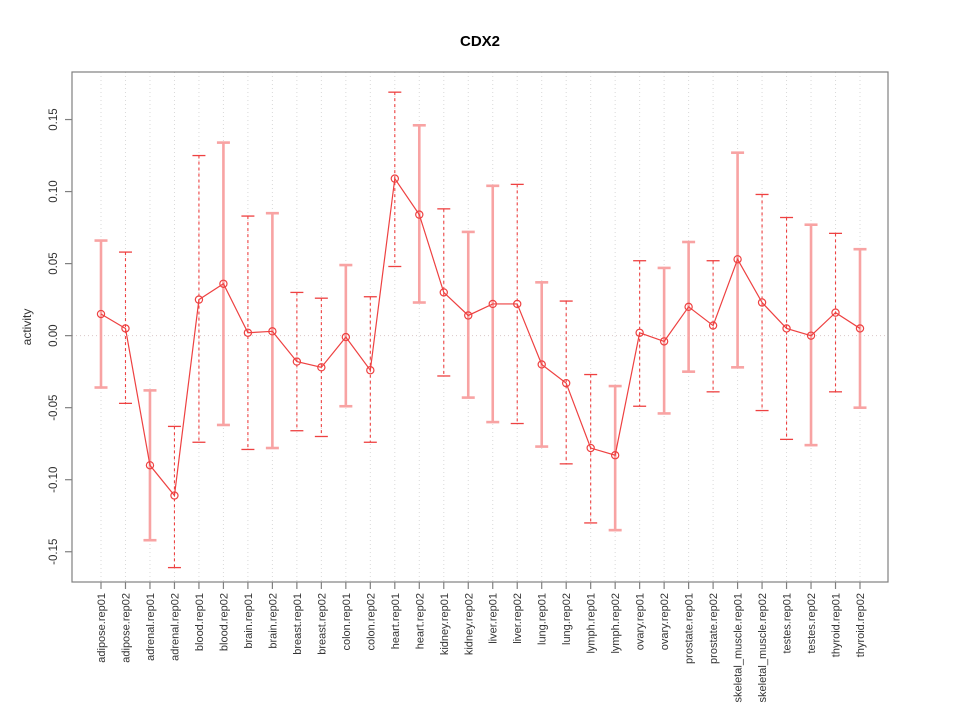 The image size is (960, 720). Describe the element at coordinates (543, 619) in the screenshot. I see `x-tick-label: lung.rep01` at that location.